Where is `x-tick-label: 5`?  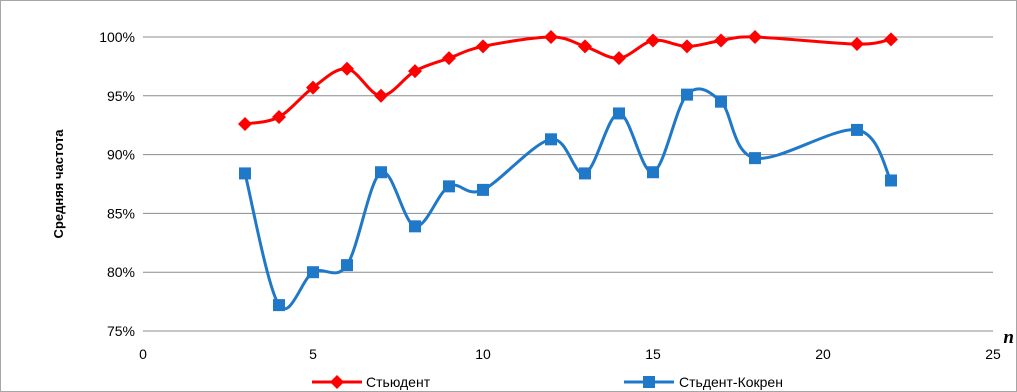 x-tick-label: 5 is located at coordinates (313, 354).